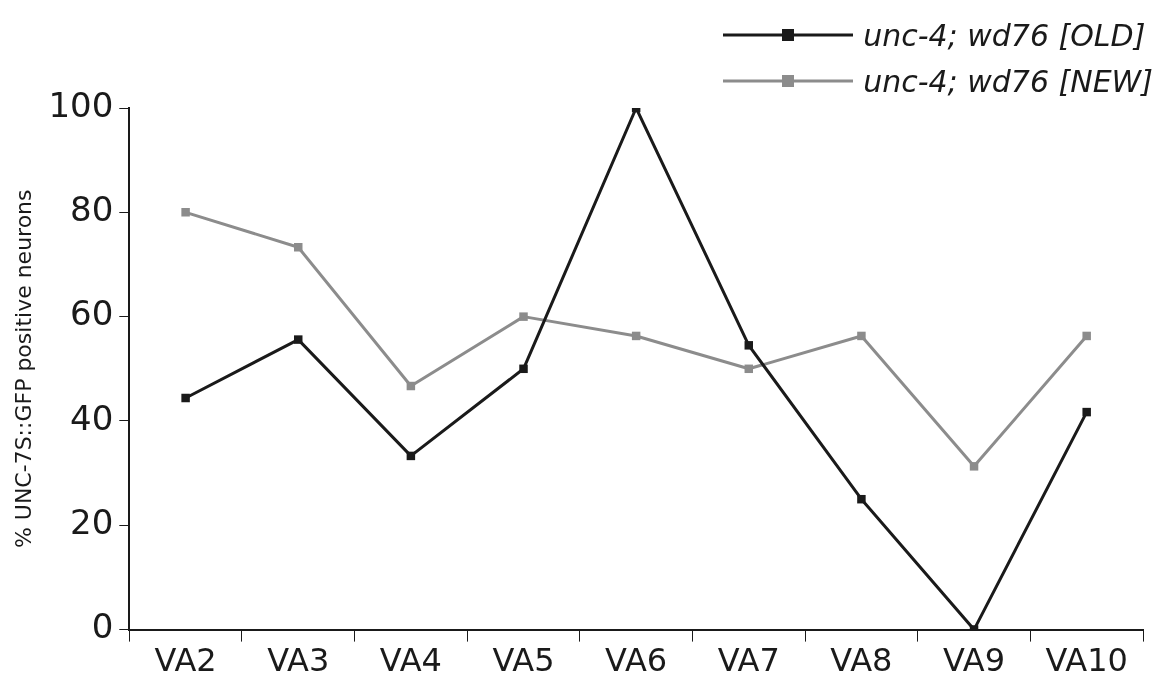 This screenshot has width=1171, height=692. I want to click on x-tick-label: VA9, so click(974, 660).